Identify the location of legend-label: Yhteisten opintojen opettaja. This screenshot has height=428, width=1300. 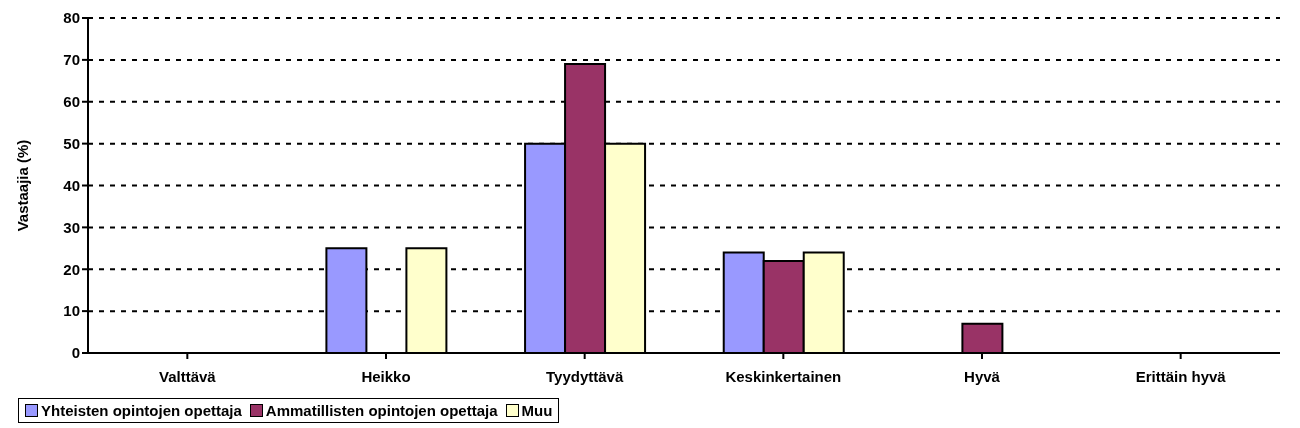
(141, 410).